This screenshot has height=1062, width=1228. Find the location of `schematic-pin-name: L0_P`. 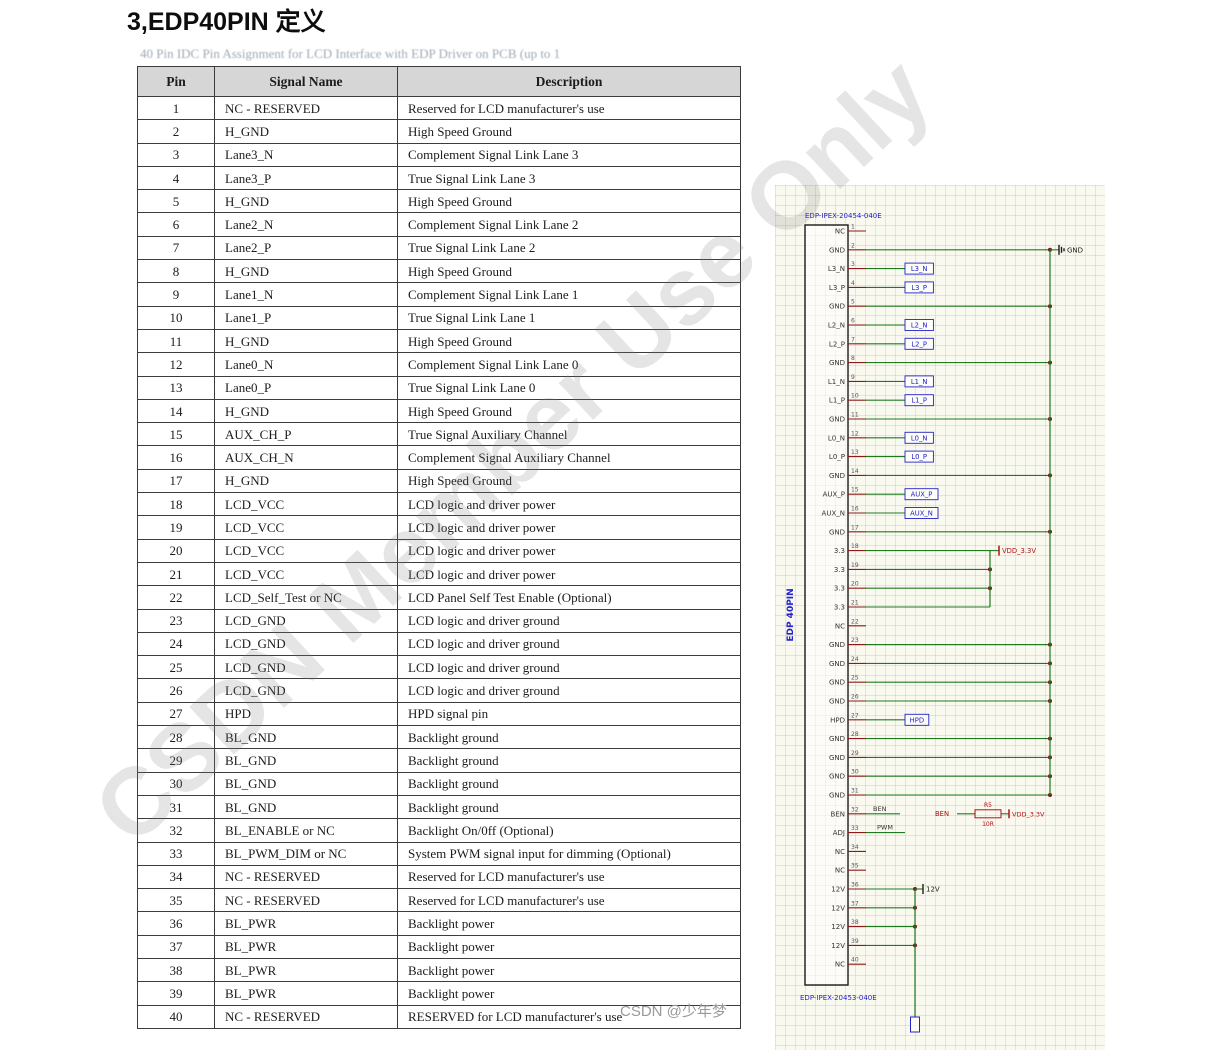

schematic-pin-name: L0_P is located at coordinates (837, 457).